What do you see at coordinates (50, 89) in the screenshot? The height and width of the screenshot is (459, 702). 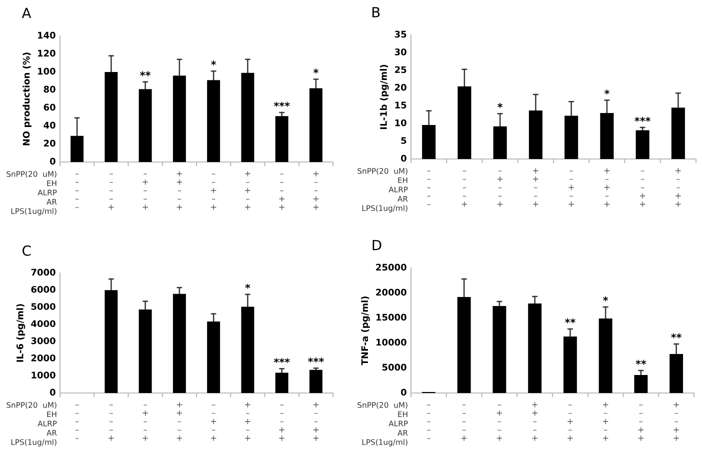 I see `y-tick-label: 80` at bounding box center [50, 89].